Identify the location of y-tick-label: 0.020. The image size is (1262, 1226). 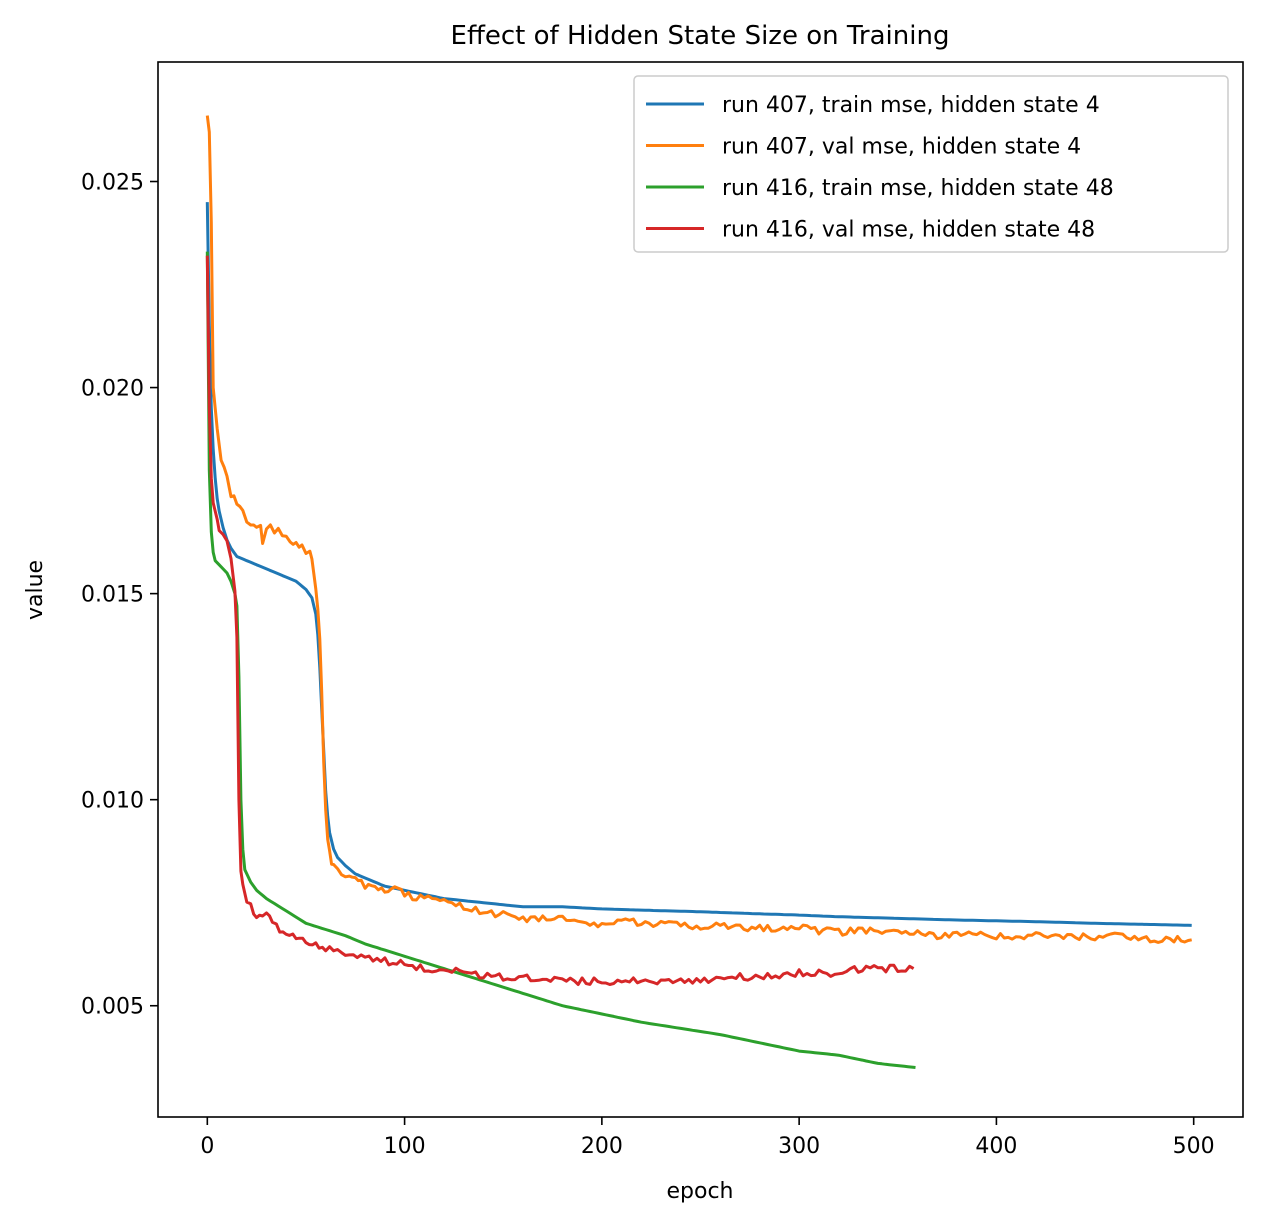
(112, 389).